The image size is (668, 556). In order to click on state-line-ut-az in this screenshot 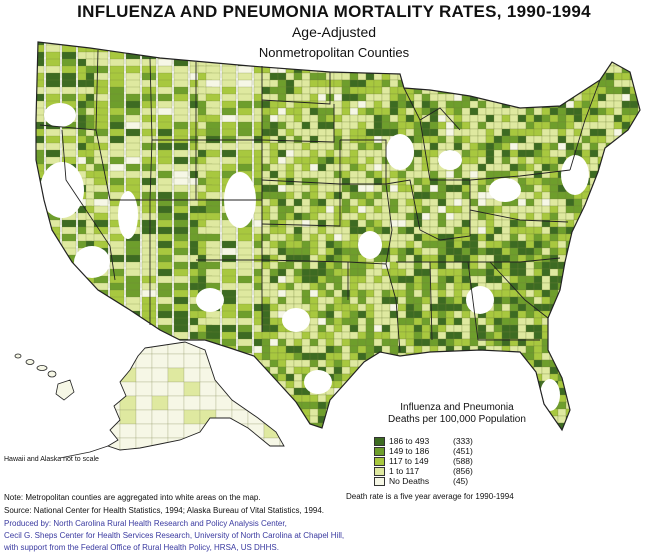, I will do `click(173, 232)`.